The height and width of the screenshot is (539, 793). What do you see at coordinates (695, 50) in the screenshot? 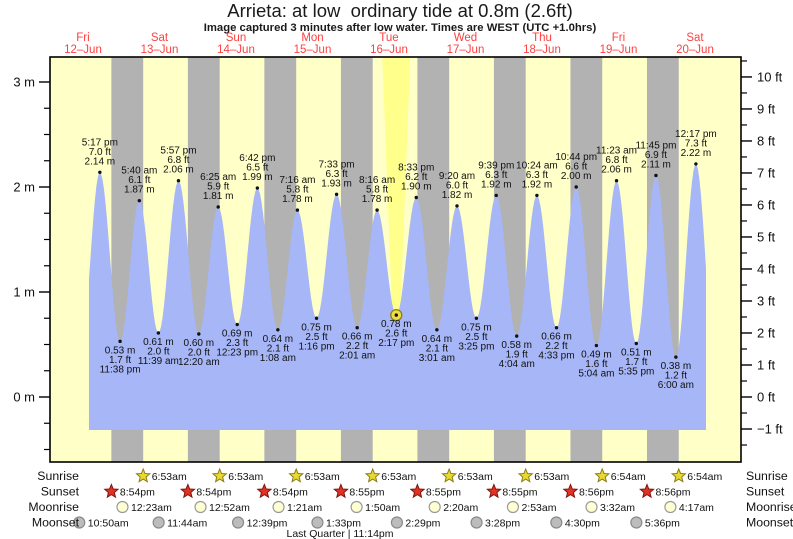
I see `day-date: 20–Jun` at bounding box center [695, 50].